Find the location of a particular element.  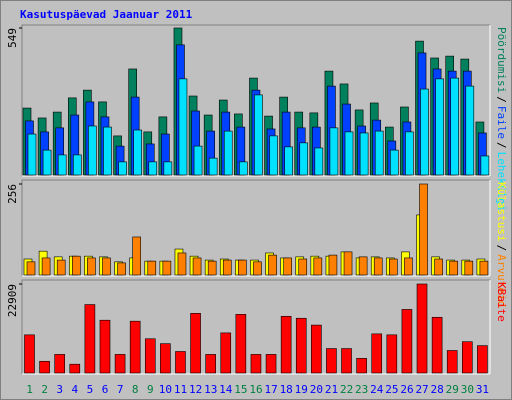

x-tick-label: 20 is located at coordinates (316, 389).